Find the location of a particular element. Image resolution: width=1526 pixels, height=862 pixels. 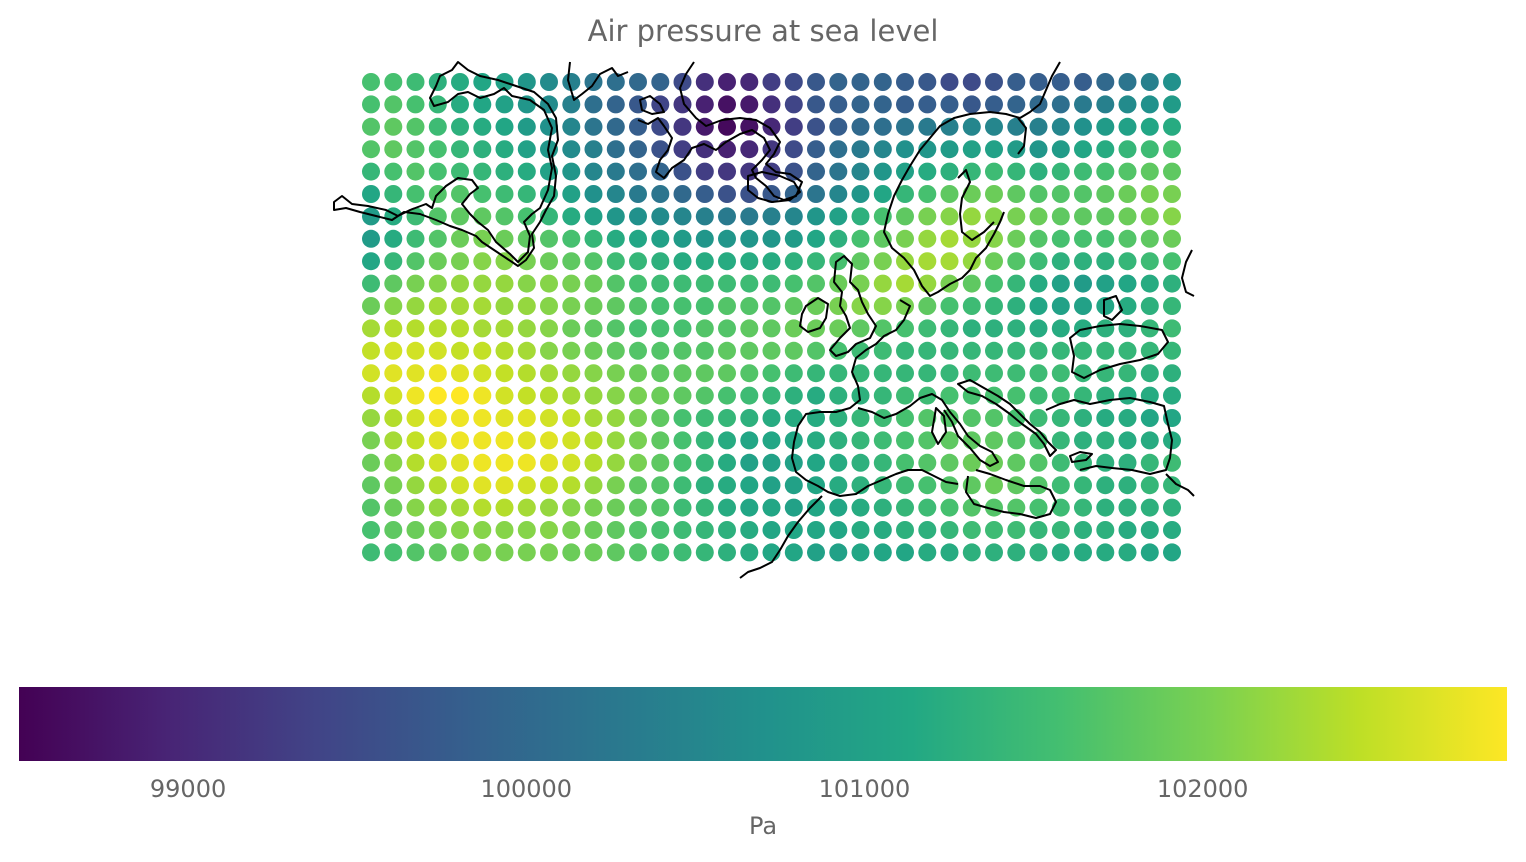

coastline-north-africa is located at coordinates (898, 524).